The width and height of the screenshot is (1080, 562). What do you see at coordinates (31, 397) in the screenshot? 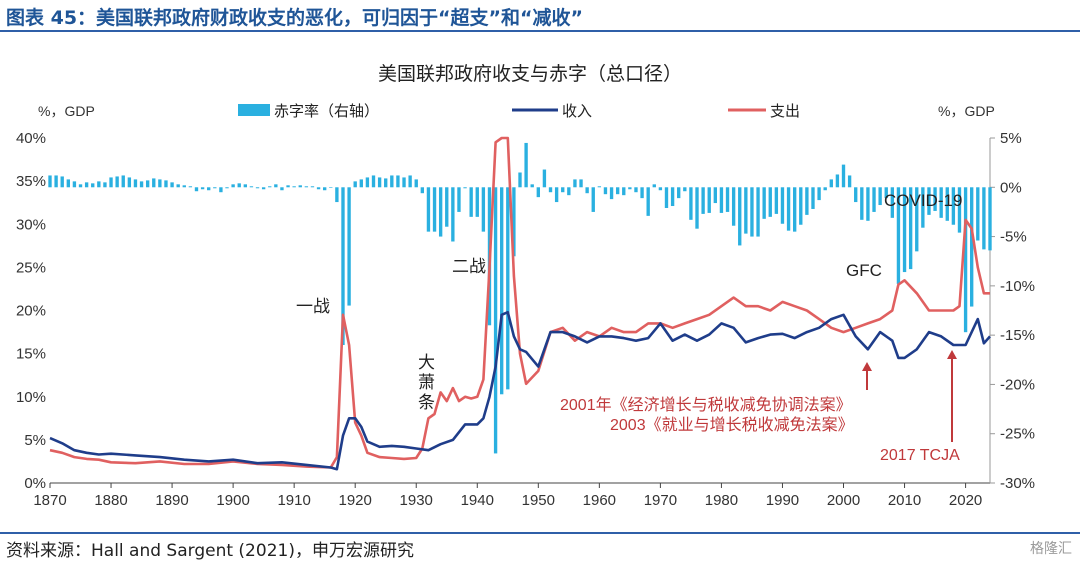
I see `left-tick-label: 10%` at bounding box center [31, 397].